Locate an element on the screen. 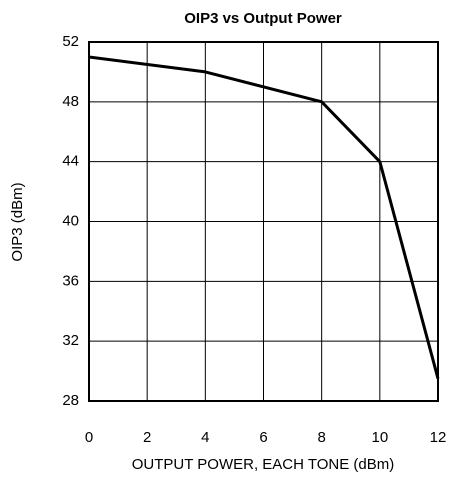 The height and width of the screenshot is (477, 451). y-tick-label: 36 is located at coordinates (70, 280).